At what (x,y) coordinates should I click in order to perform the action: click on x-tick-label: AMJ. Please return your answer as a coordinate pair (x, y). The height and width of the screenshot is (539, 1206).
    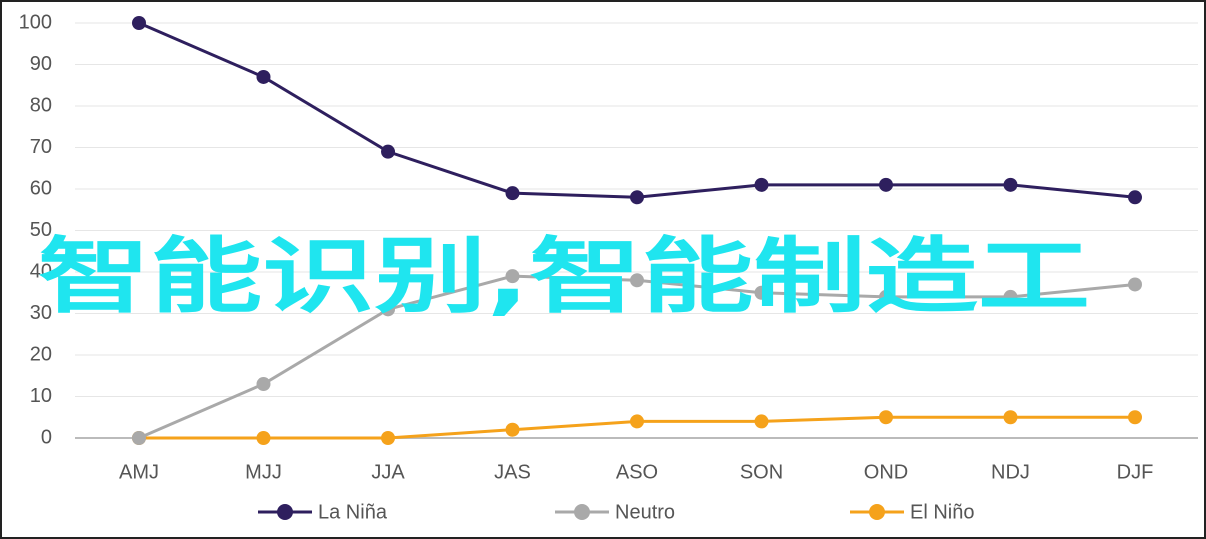
    Looking at the image, I should click on (139, 472).